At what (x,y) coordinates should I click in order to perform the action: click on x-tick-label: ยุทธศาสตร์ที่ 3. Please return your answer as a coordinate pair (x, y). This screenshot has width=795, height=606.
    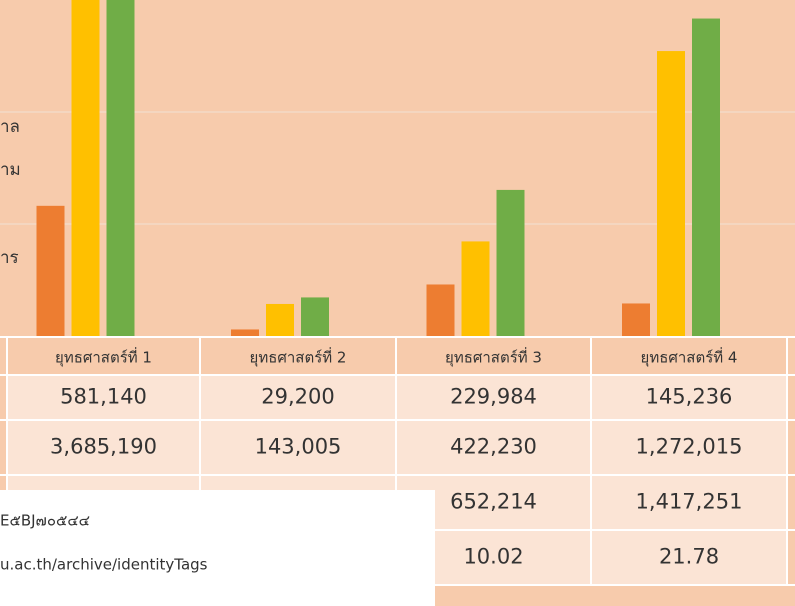
    Looking at the image, I should click on (493, 357).